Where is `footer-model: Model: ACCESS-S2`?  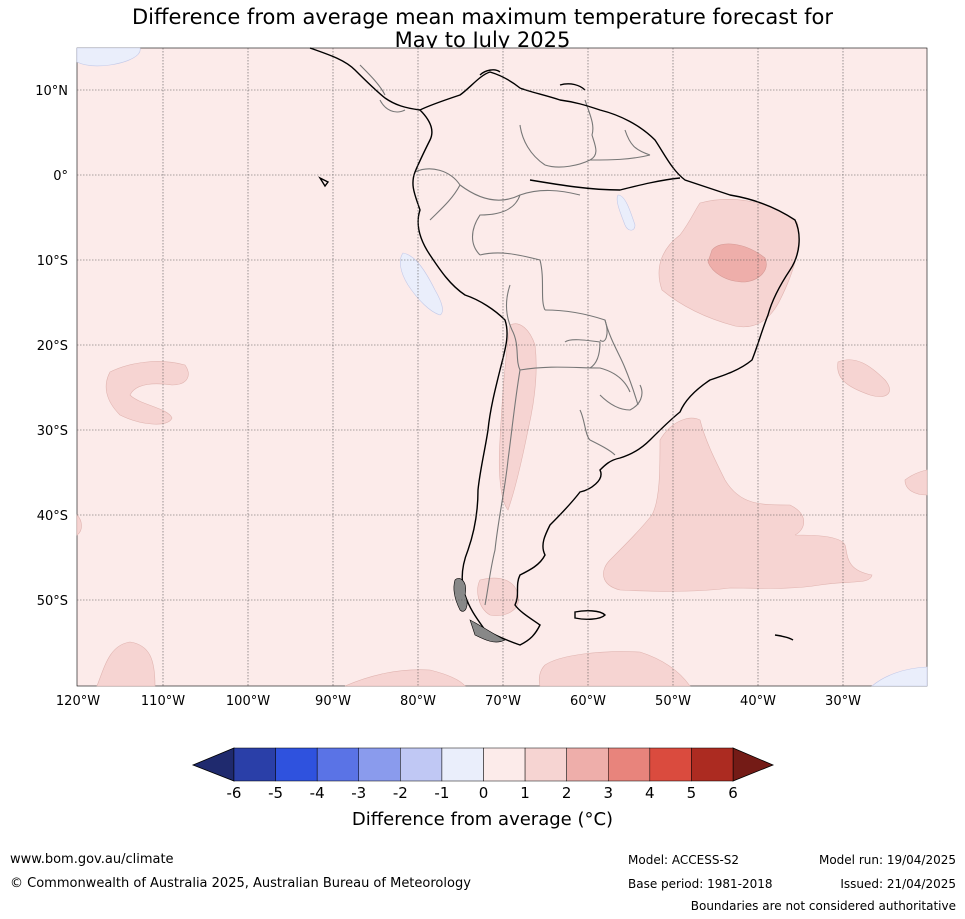 footer-model: Model: ACCESS-S2 is located at coordinates (684, 860).